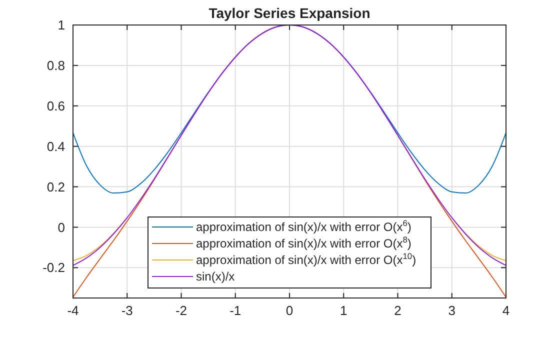 The width and height of the screenshot is (560, 337). Describe the element at coordinates (55, 146) in the screenshot. I see `y-tick-label: 0.4` at that location.